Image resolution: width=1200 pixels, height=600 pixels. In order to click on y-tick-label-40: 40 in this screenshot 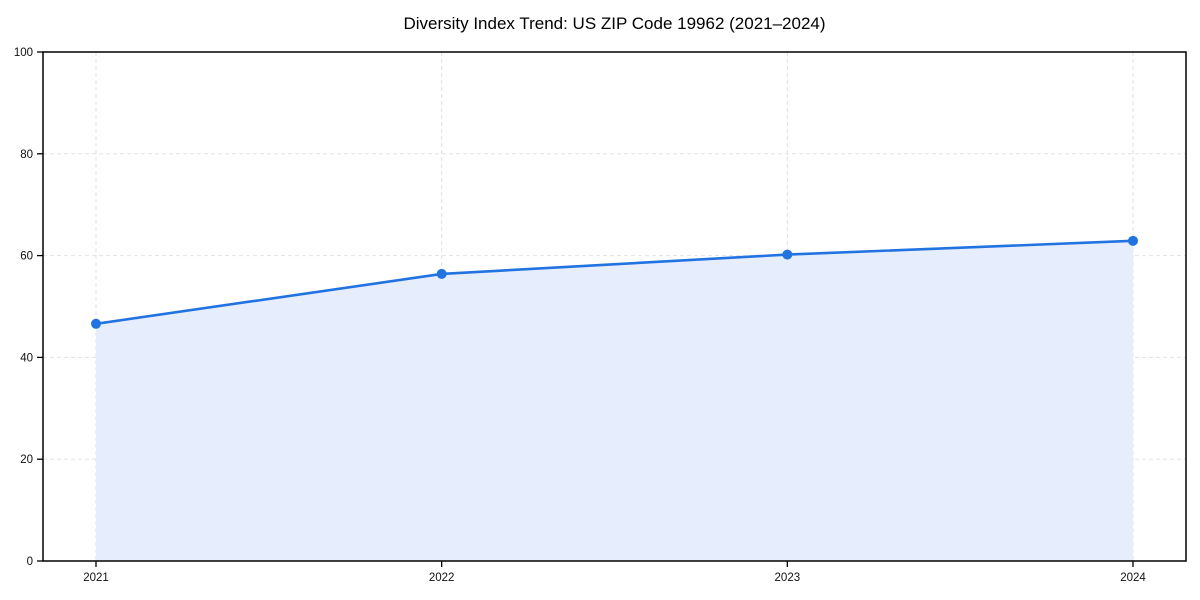, I will do `click(26, 358)`.